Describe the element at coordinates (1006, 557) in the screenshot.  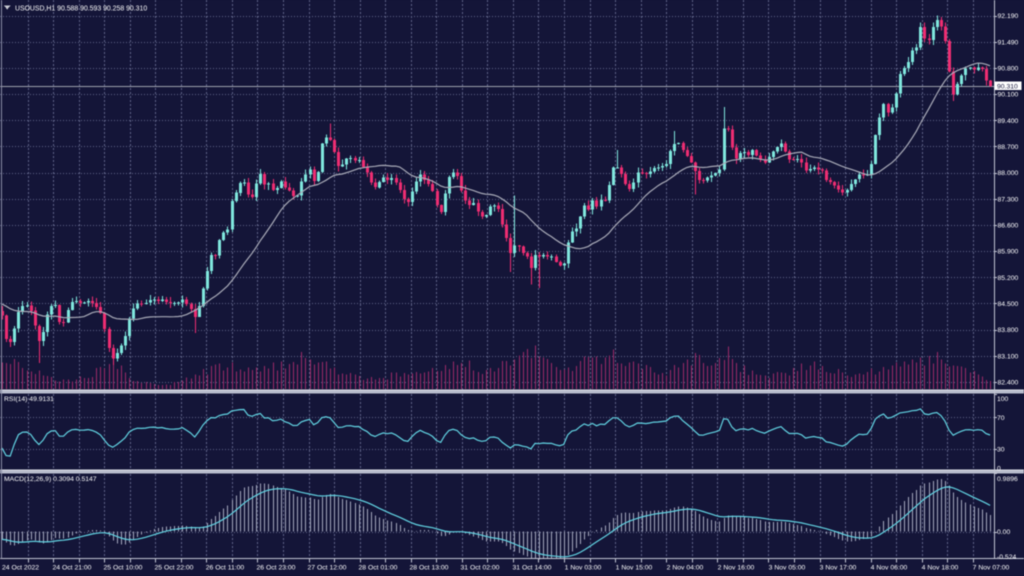
I see `svg-text: -0.524` at that location.